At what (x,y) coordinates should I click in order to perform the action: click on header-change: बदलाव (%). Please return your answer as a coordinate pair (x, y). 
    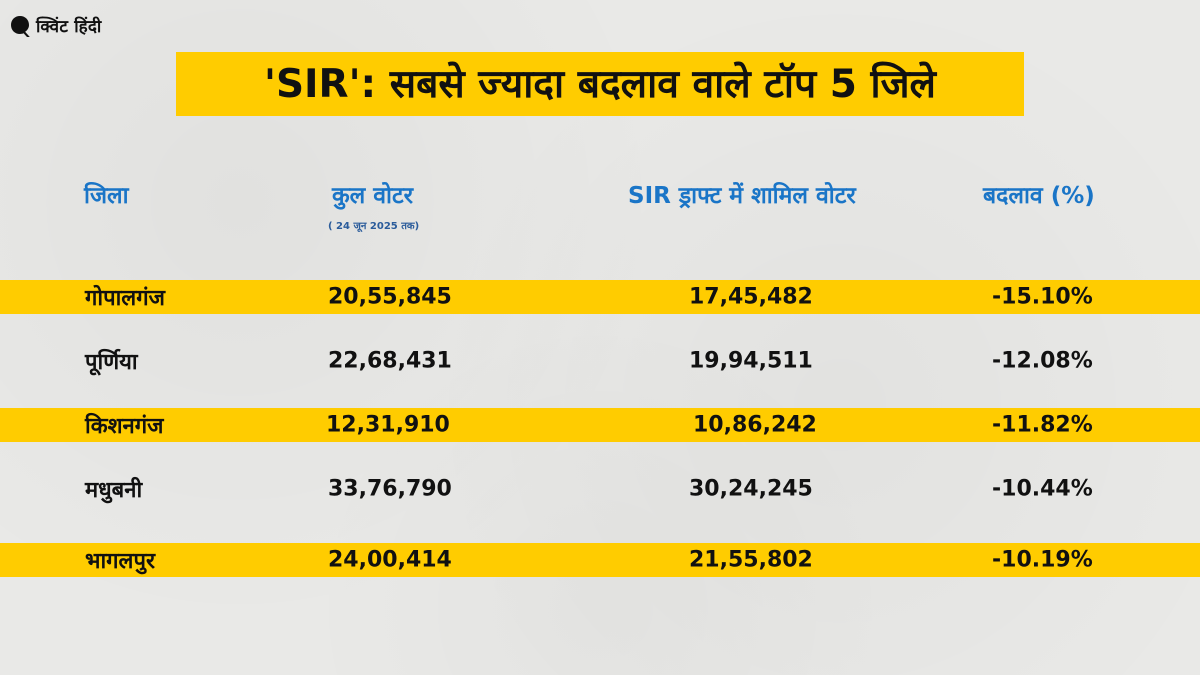
    Looking at the image, I should click on (1039, 196).